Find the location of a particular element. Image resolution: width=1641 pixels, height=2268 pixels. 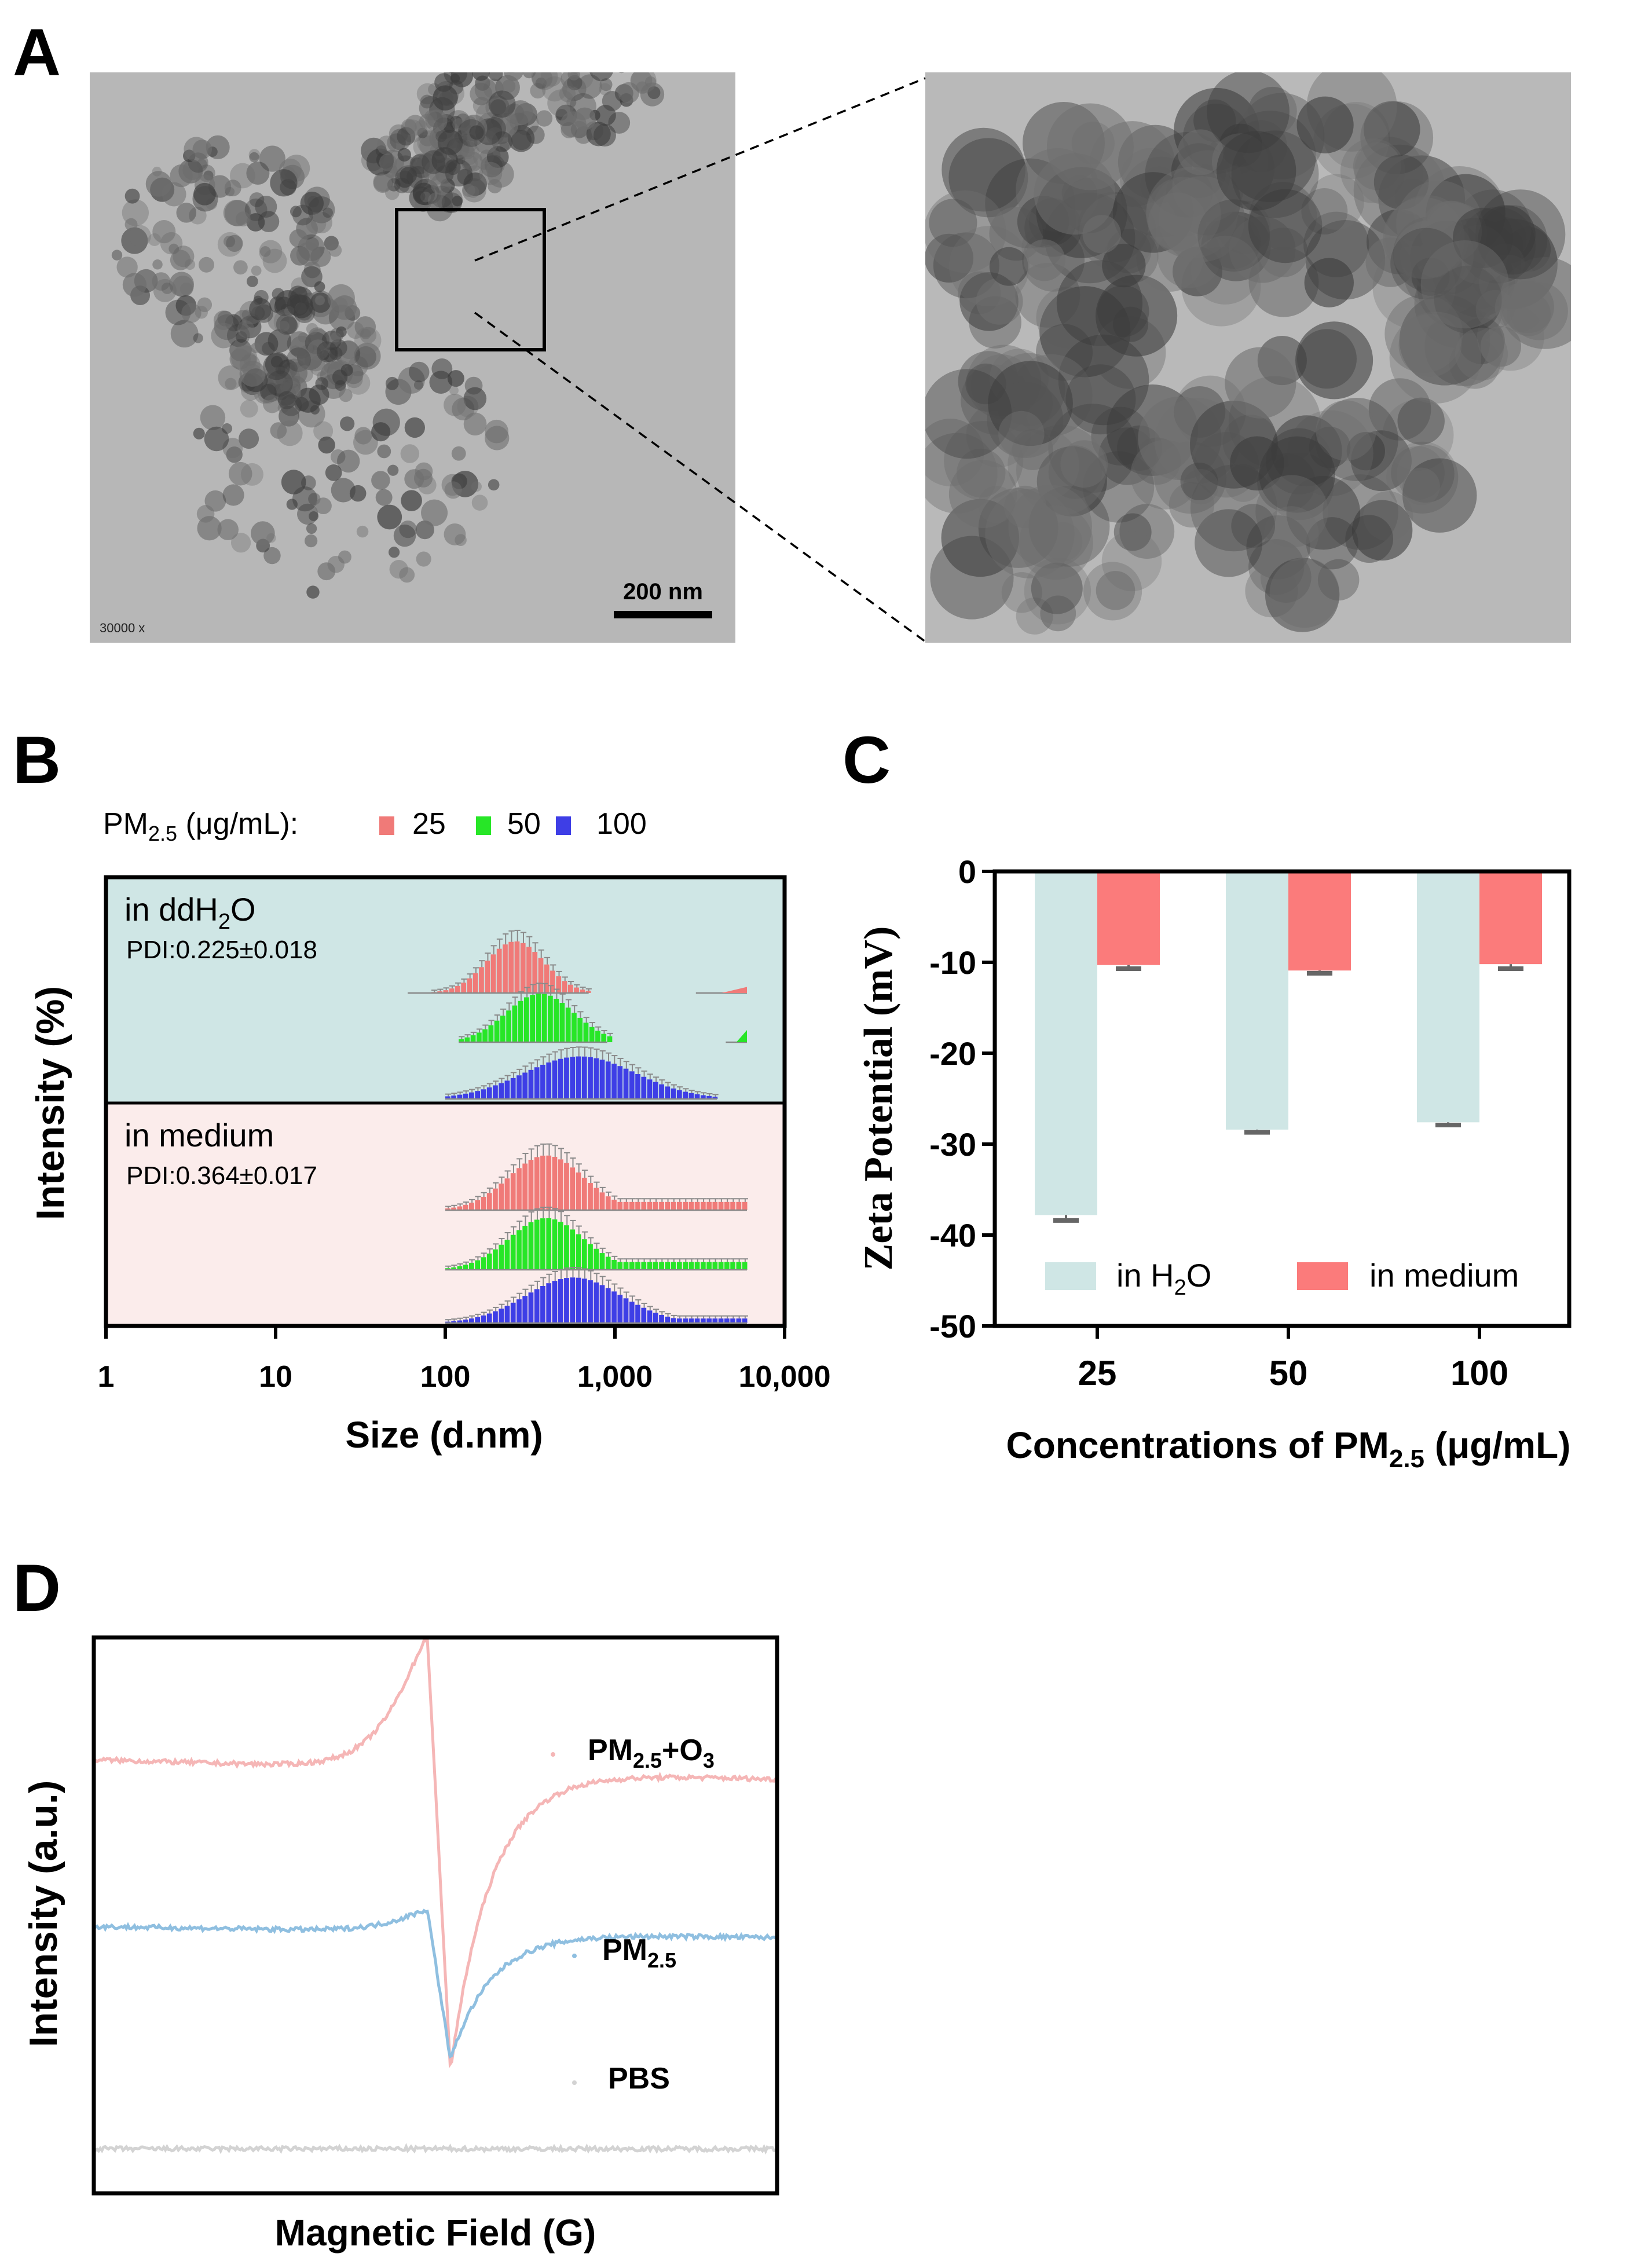

zoom-connector-top is located at coordinates (700, 169).